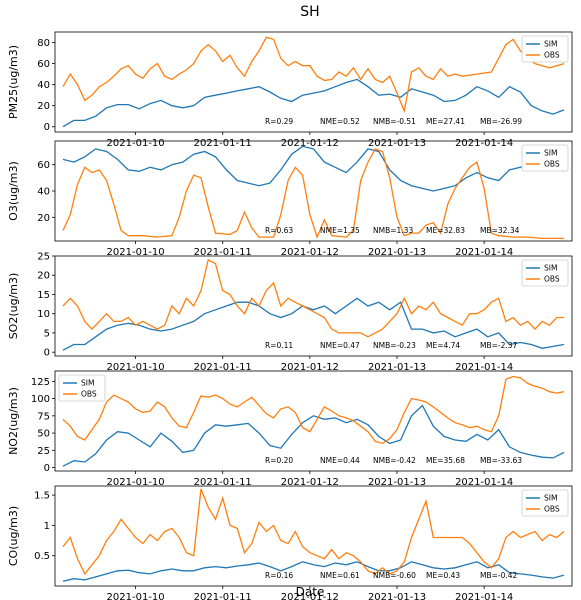 This screenshot has width=581, height=600. I want to click on stat-label: ME=32.83, so click(445, 230).